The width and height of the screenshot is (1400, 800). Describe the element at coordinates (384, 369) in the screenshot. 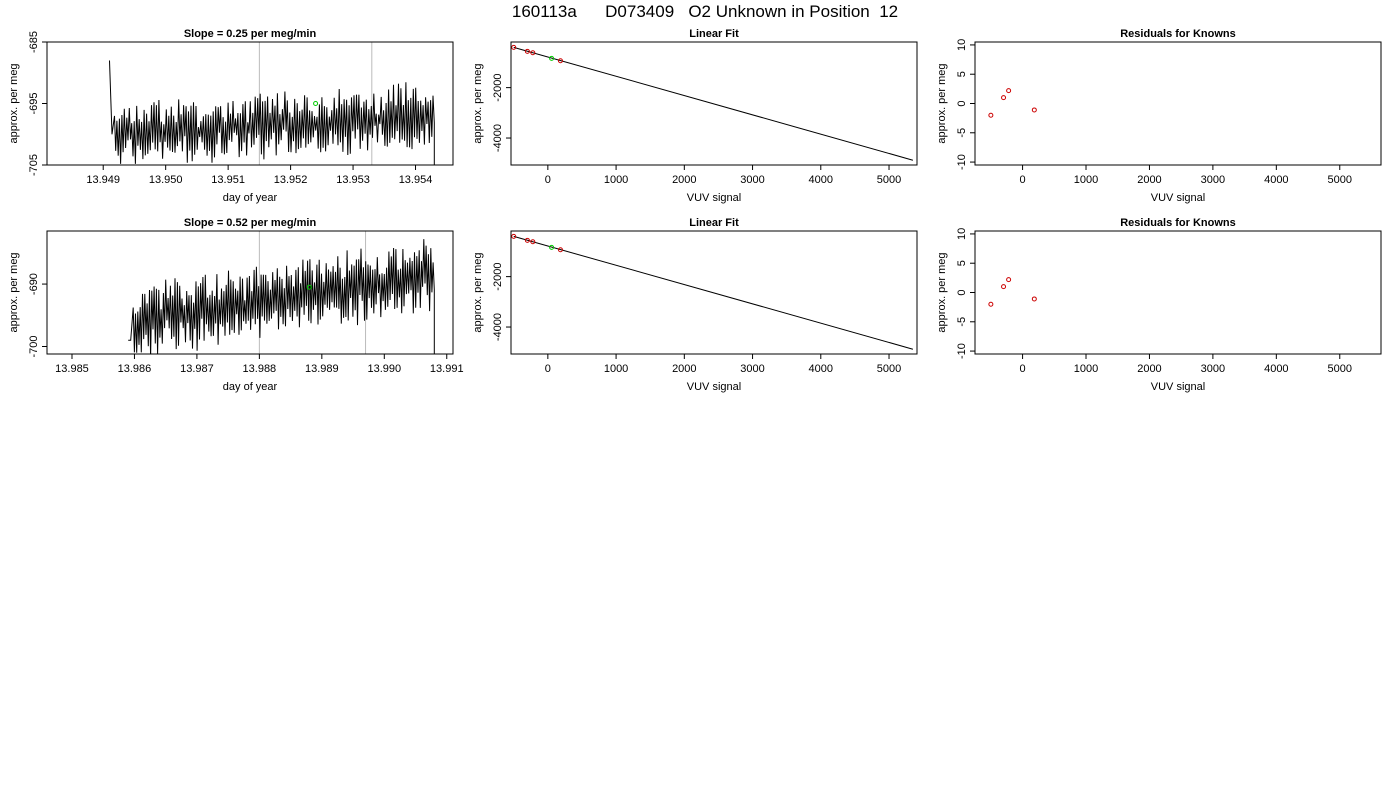

I see `x-tick-label: 13.990` at that location.